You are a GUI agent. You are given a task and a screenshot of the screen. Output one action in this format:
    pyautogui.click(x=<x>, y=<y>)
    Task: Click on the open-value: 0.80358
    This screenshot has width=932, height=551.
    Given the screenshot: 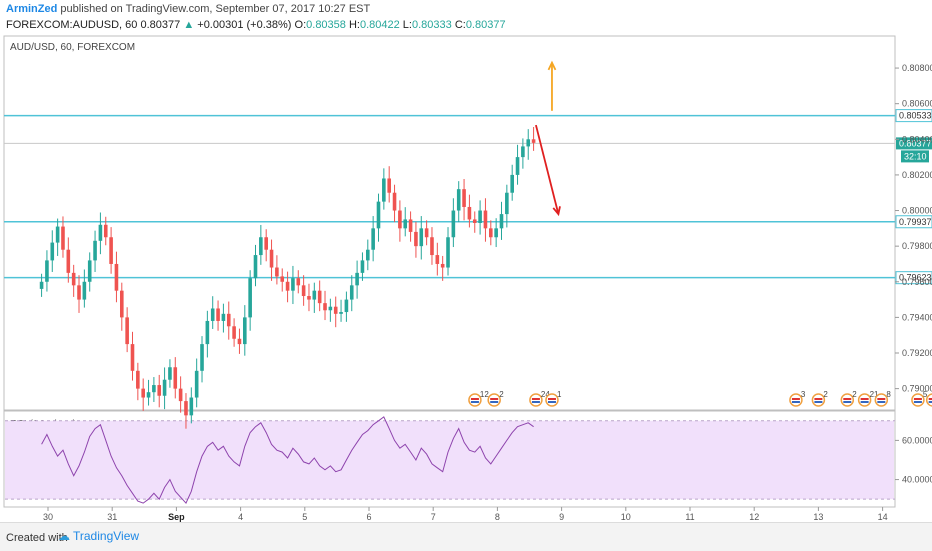 What is the action you would take?
    pyautogui.click(x=326, y=25)
    